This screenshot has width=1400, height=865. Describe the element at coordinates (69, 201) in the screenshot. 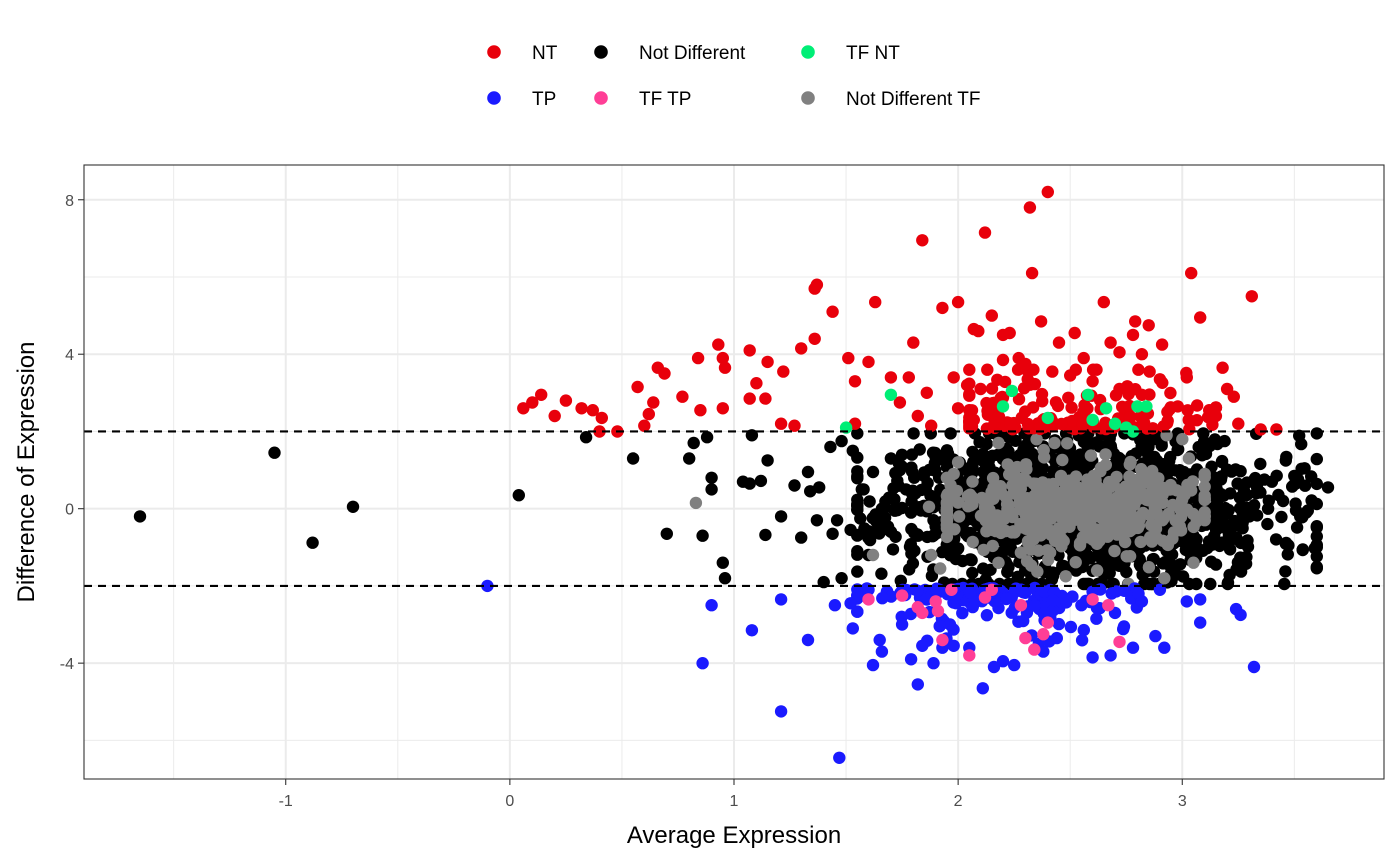

I see `y-tick-label: 8` at that location.